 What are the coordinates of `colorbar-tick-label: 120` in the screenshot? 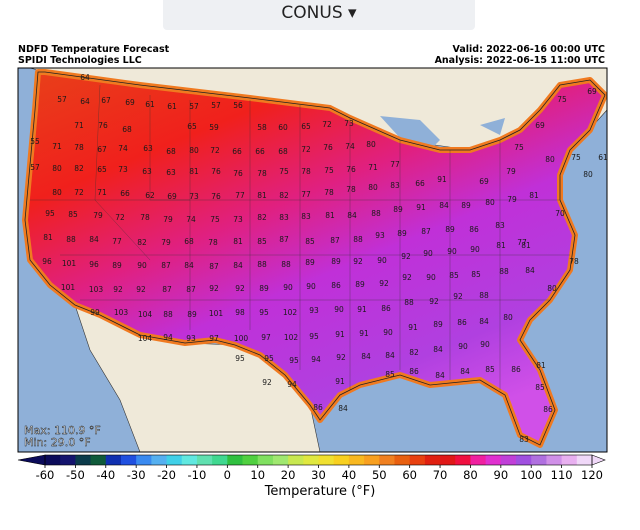 It's located at (592, 475).